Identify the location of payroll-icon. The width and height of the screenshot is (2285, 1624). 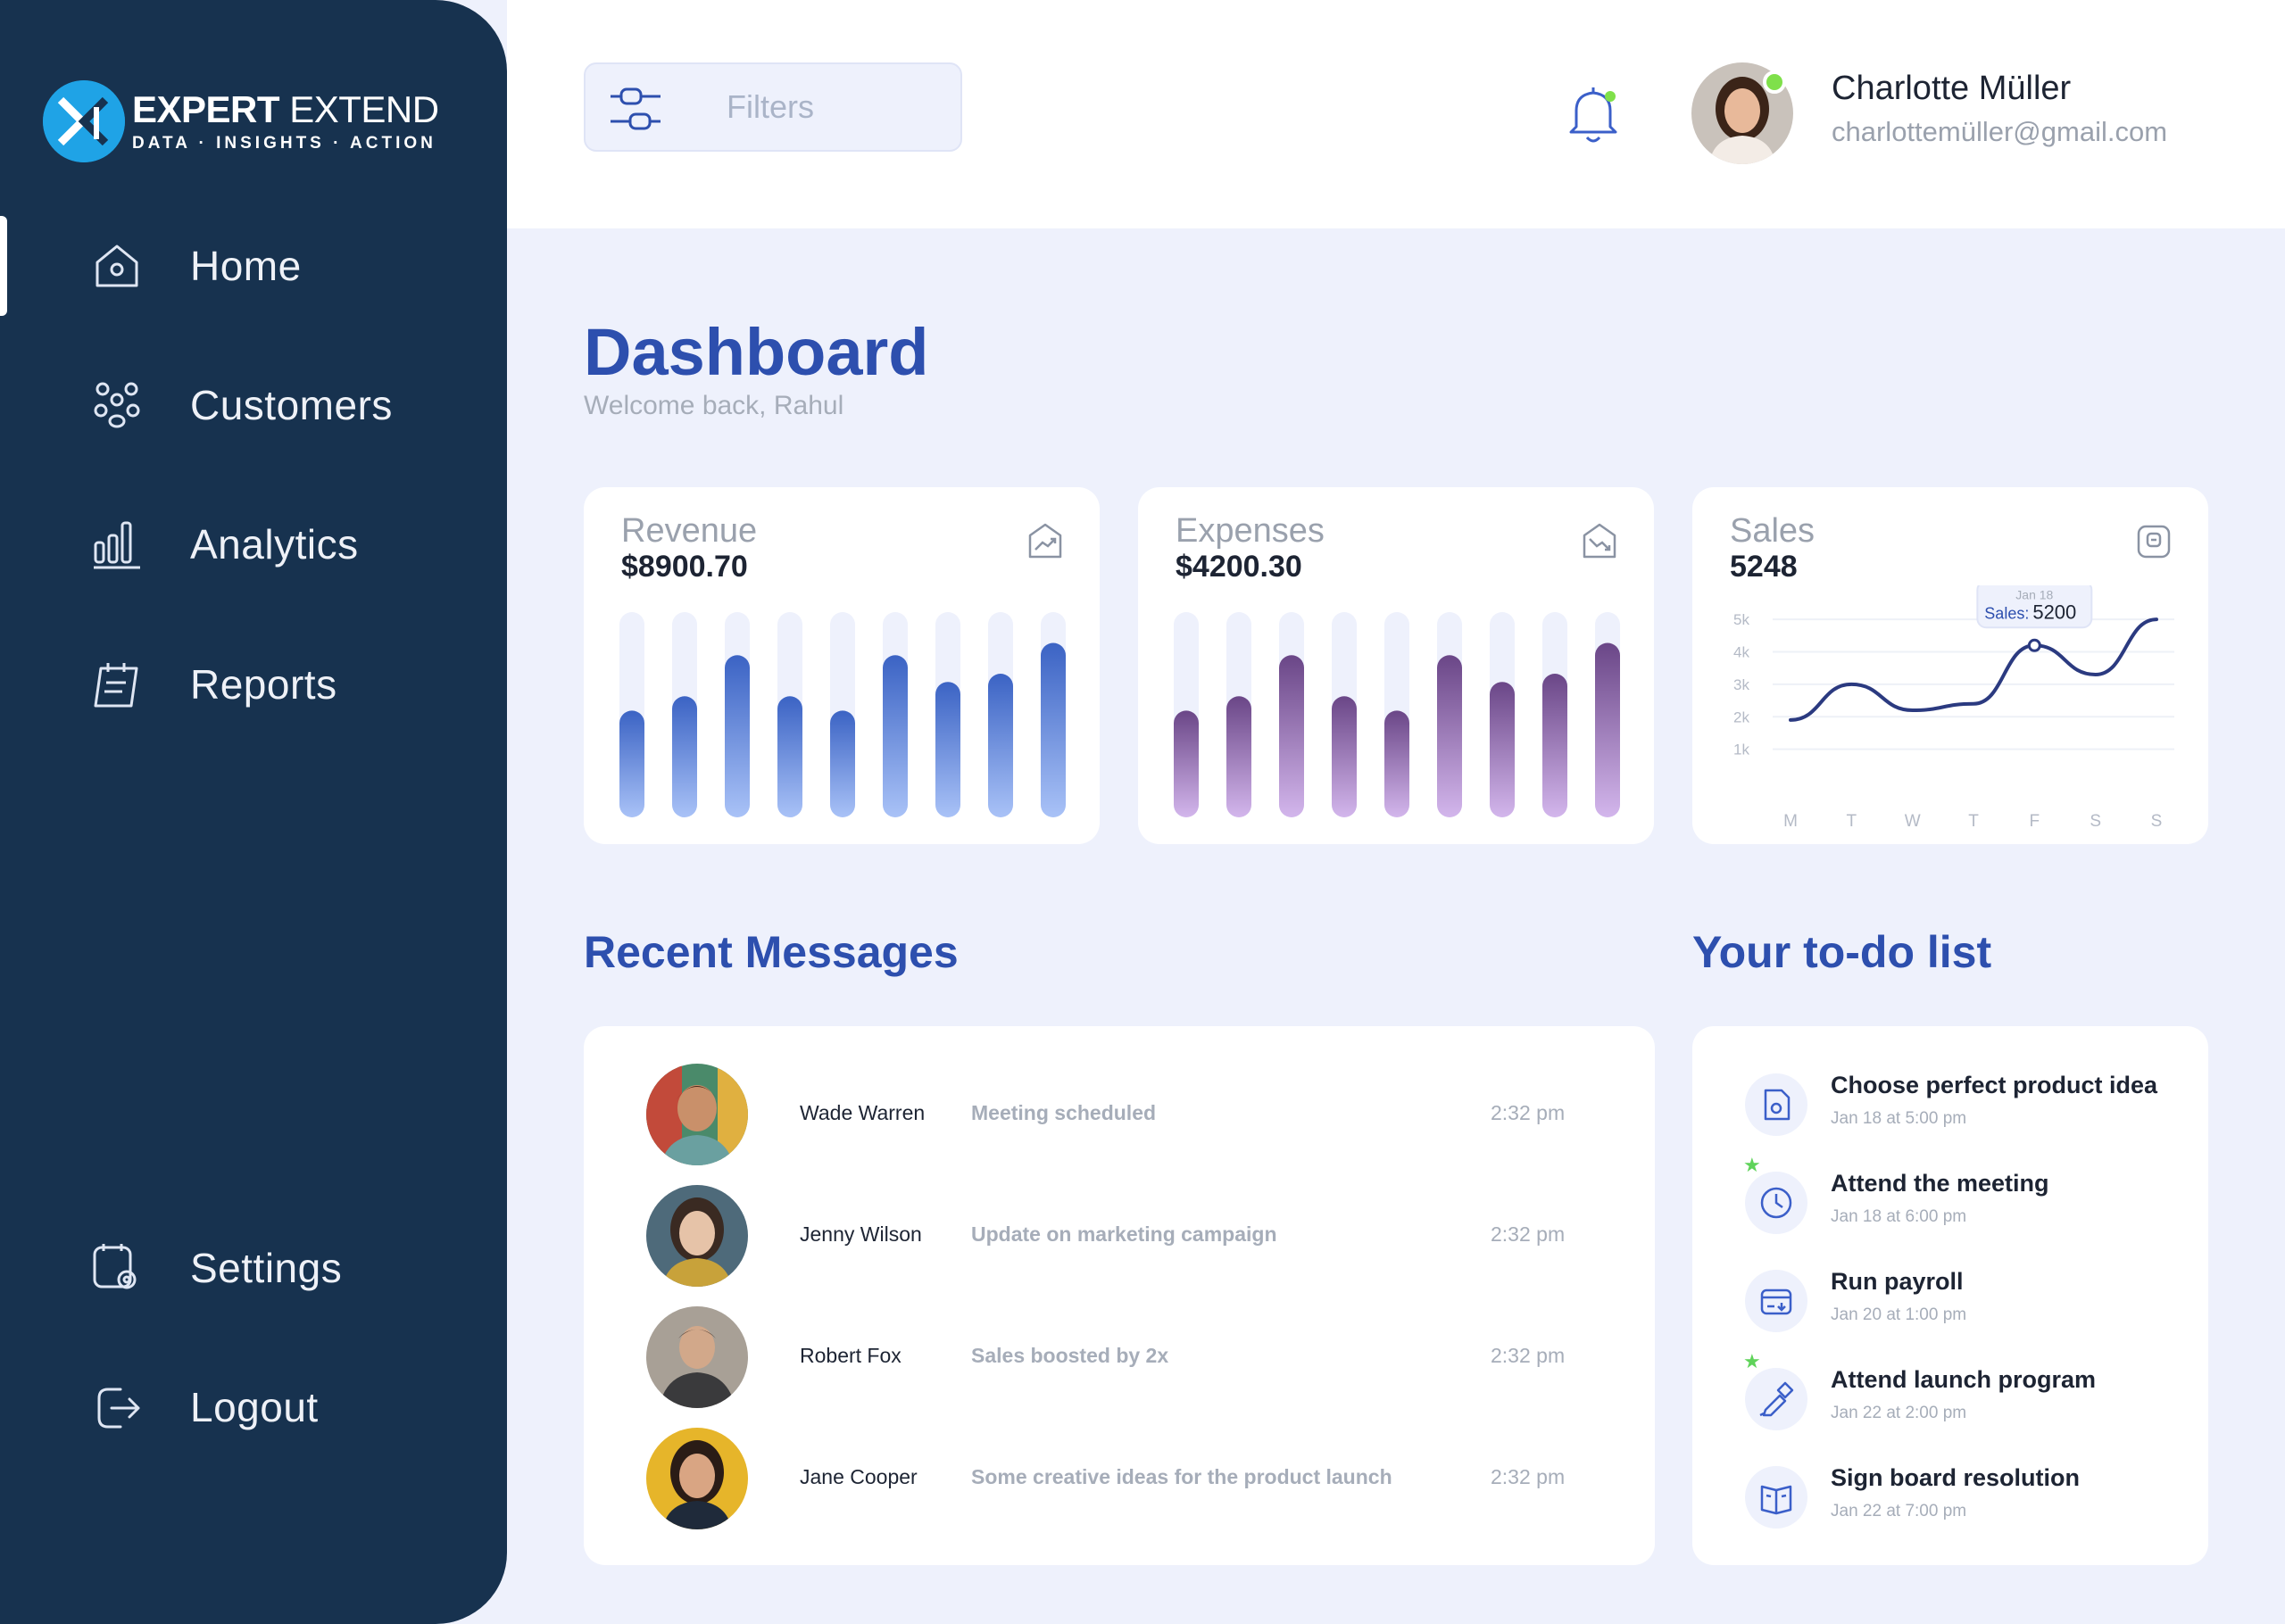
(1776, 1301).